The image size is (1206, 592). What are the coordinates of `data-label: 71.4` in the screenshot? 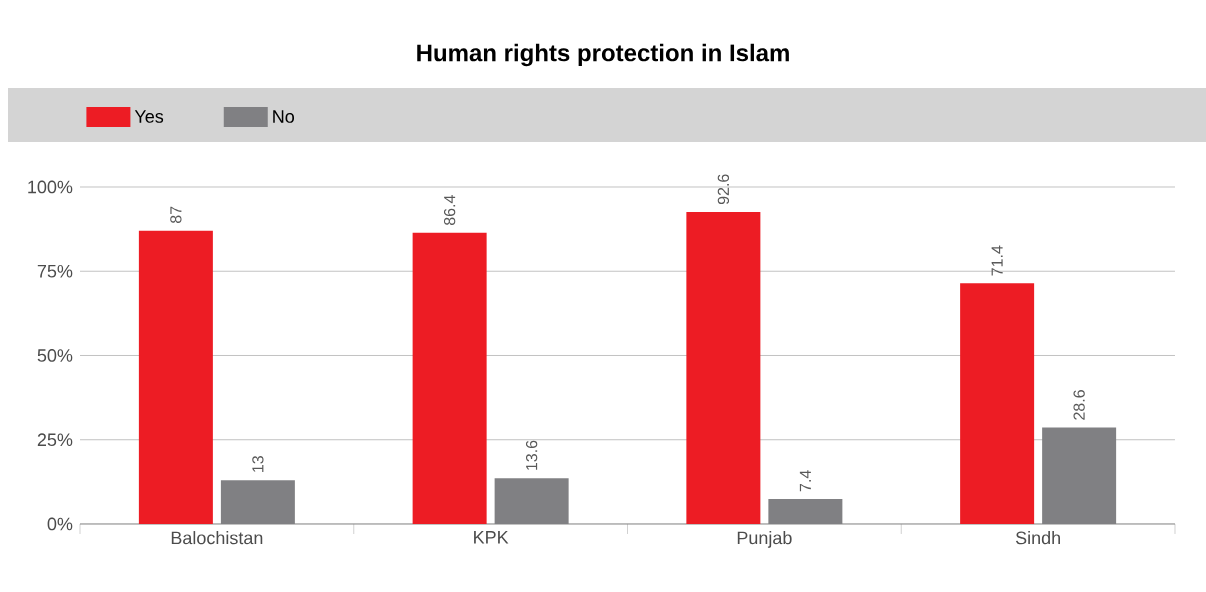 It's located at (997, 260).